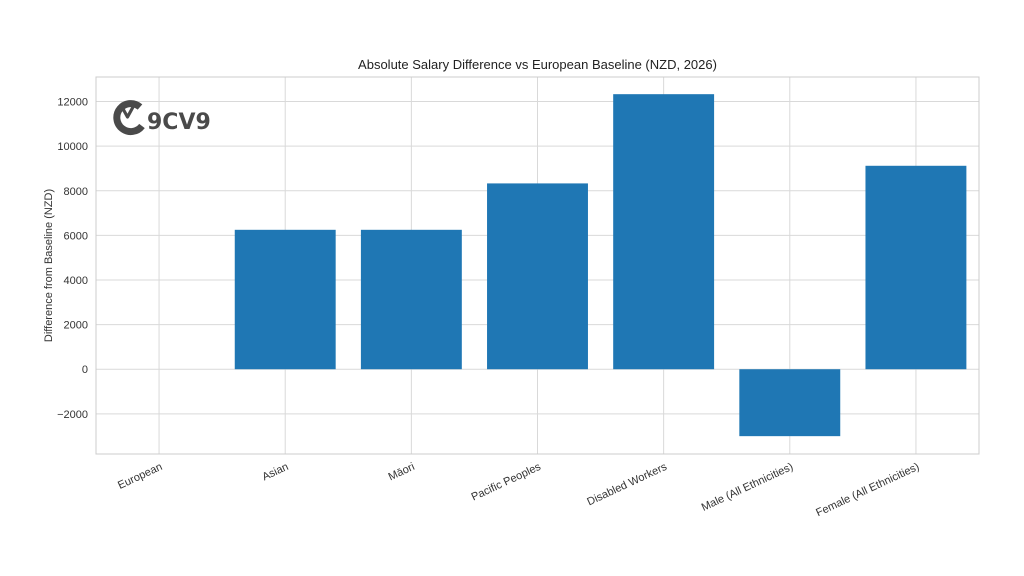 Image resolution: width=1024 pixels, height=576 pixels. What do you see at coordinates (537, 276) in the screenshot?
I see `bar-pacific-peoples` at bounding box center [537, 276].